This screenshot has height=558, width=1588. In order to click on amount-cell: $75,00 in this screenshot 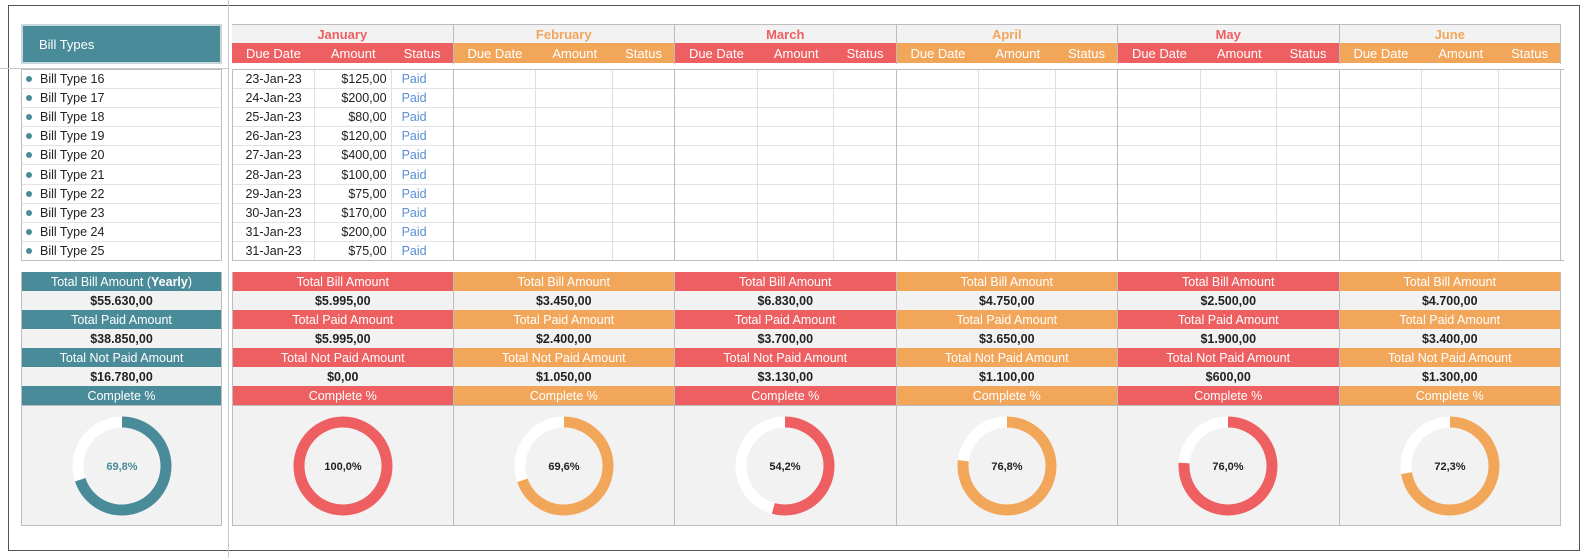, I will do `click(353, 194)`.